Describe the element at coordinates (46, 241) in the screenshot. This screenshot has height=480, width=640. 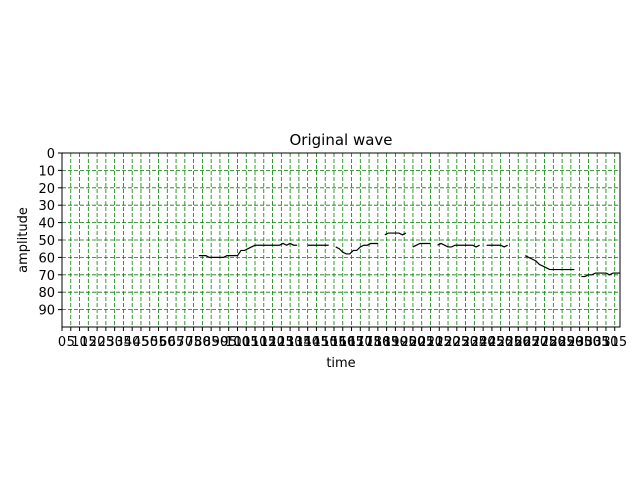
I see `y-tick-label: 50` at that location.